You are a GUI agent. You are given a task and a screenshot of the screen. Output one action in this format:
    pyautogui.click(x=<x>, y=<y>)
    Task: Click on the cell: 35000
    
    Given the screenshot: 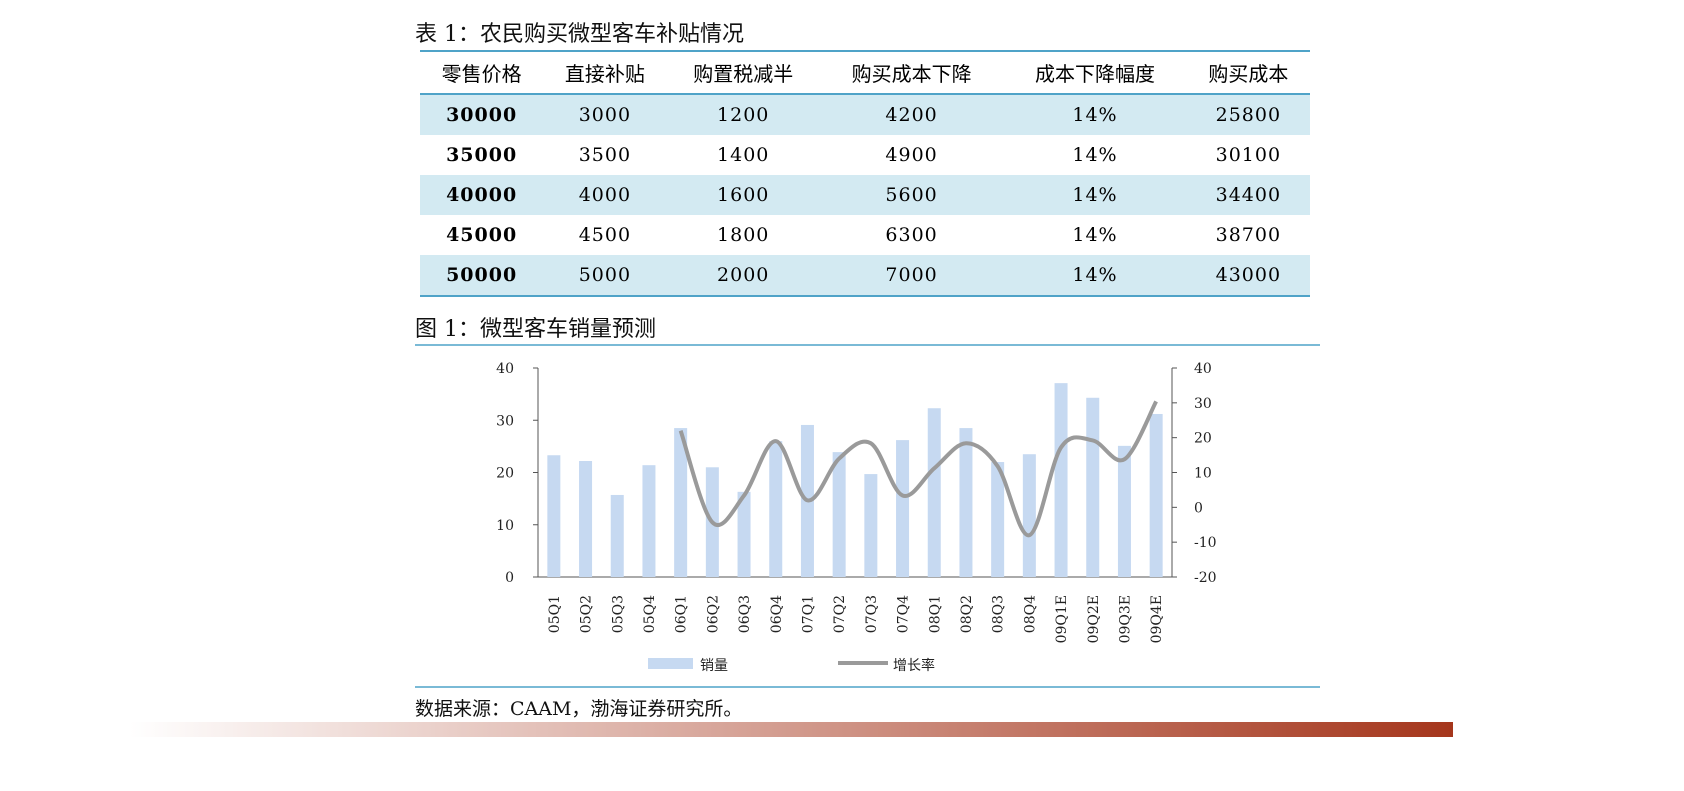 What is the action you would take?
    pyautogui.click(x=482, y=155)
    